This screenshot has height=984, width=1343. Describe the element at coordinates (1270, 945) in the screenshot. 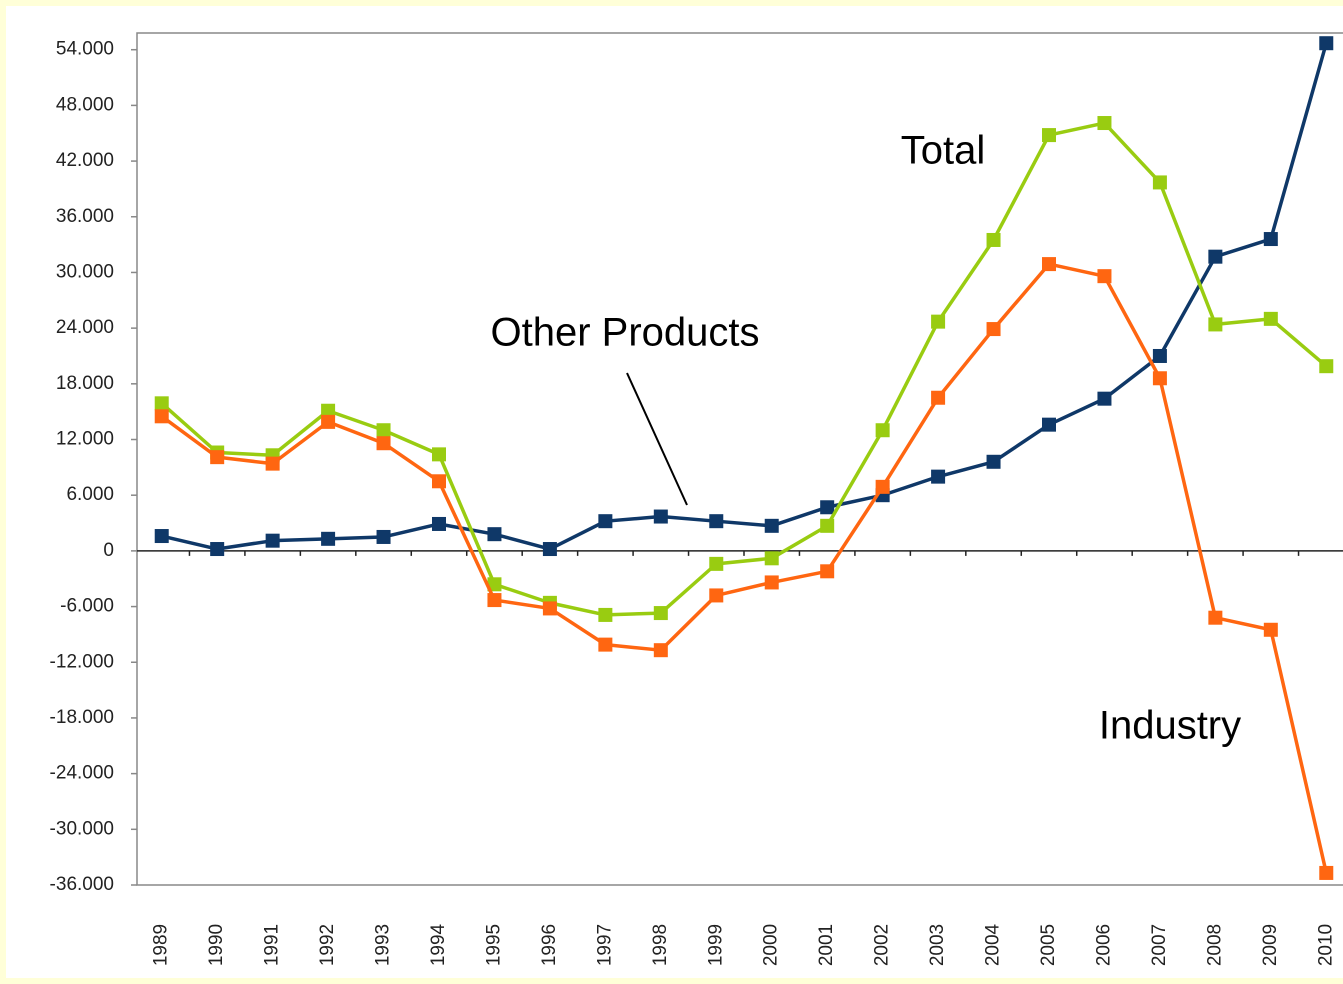

I see `x-tick-label: 2009` at that location.